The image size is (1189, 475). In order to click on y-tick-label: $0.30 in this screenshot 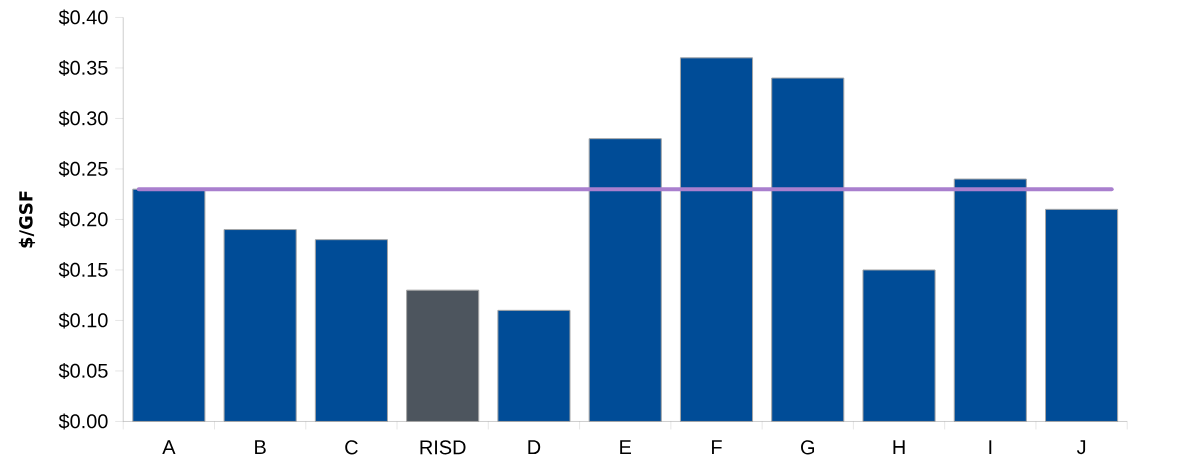, I will do `click(83, 118)`.